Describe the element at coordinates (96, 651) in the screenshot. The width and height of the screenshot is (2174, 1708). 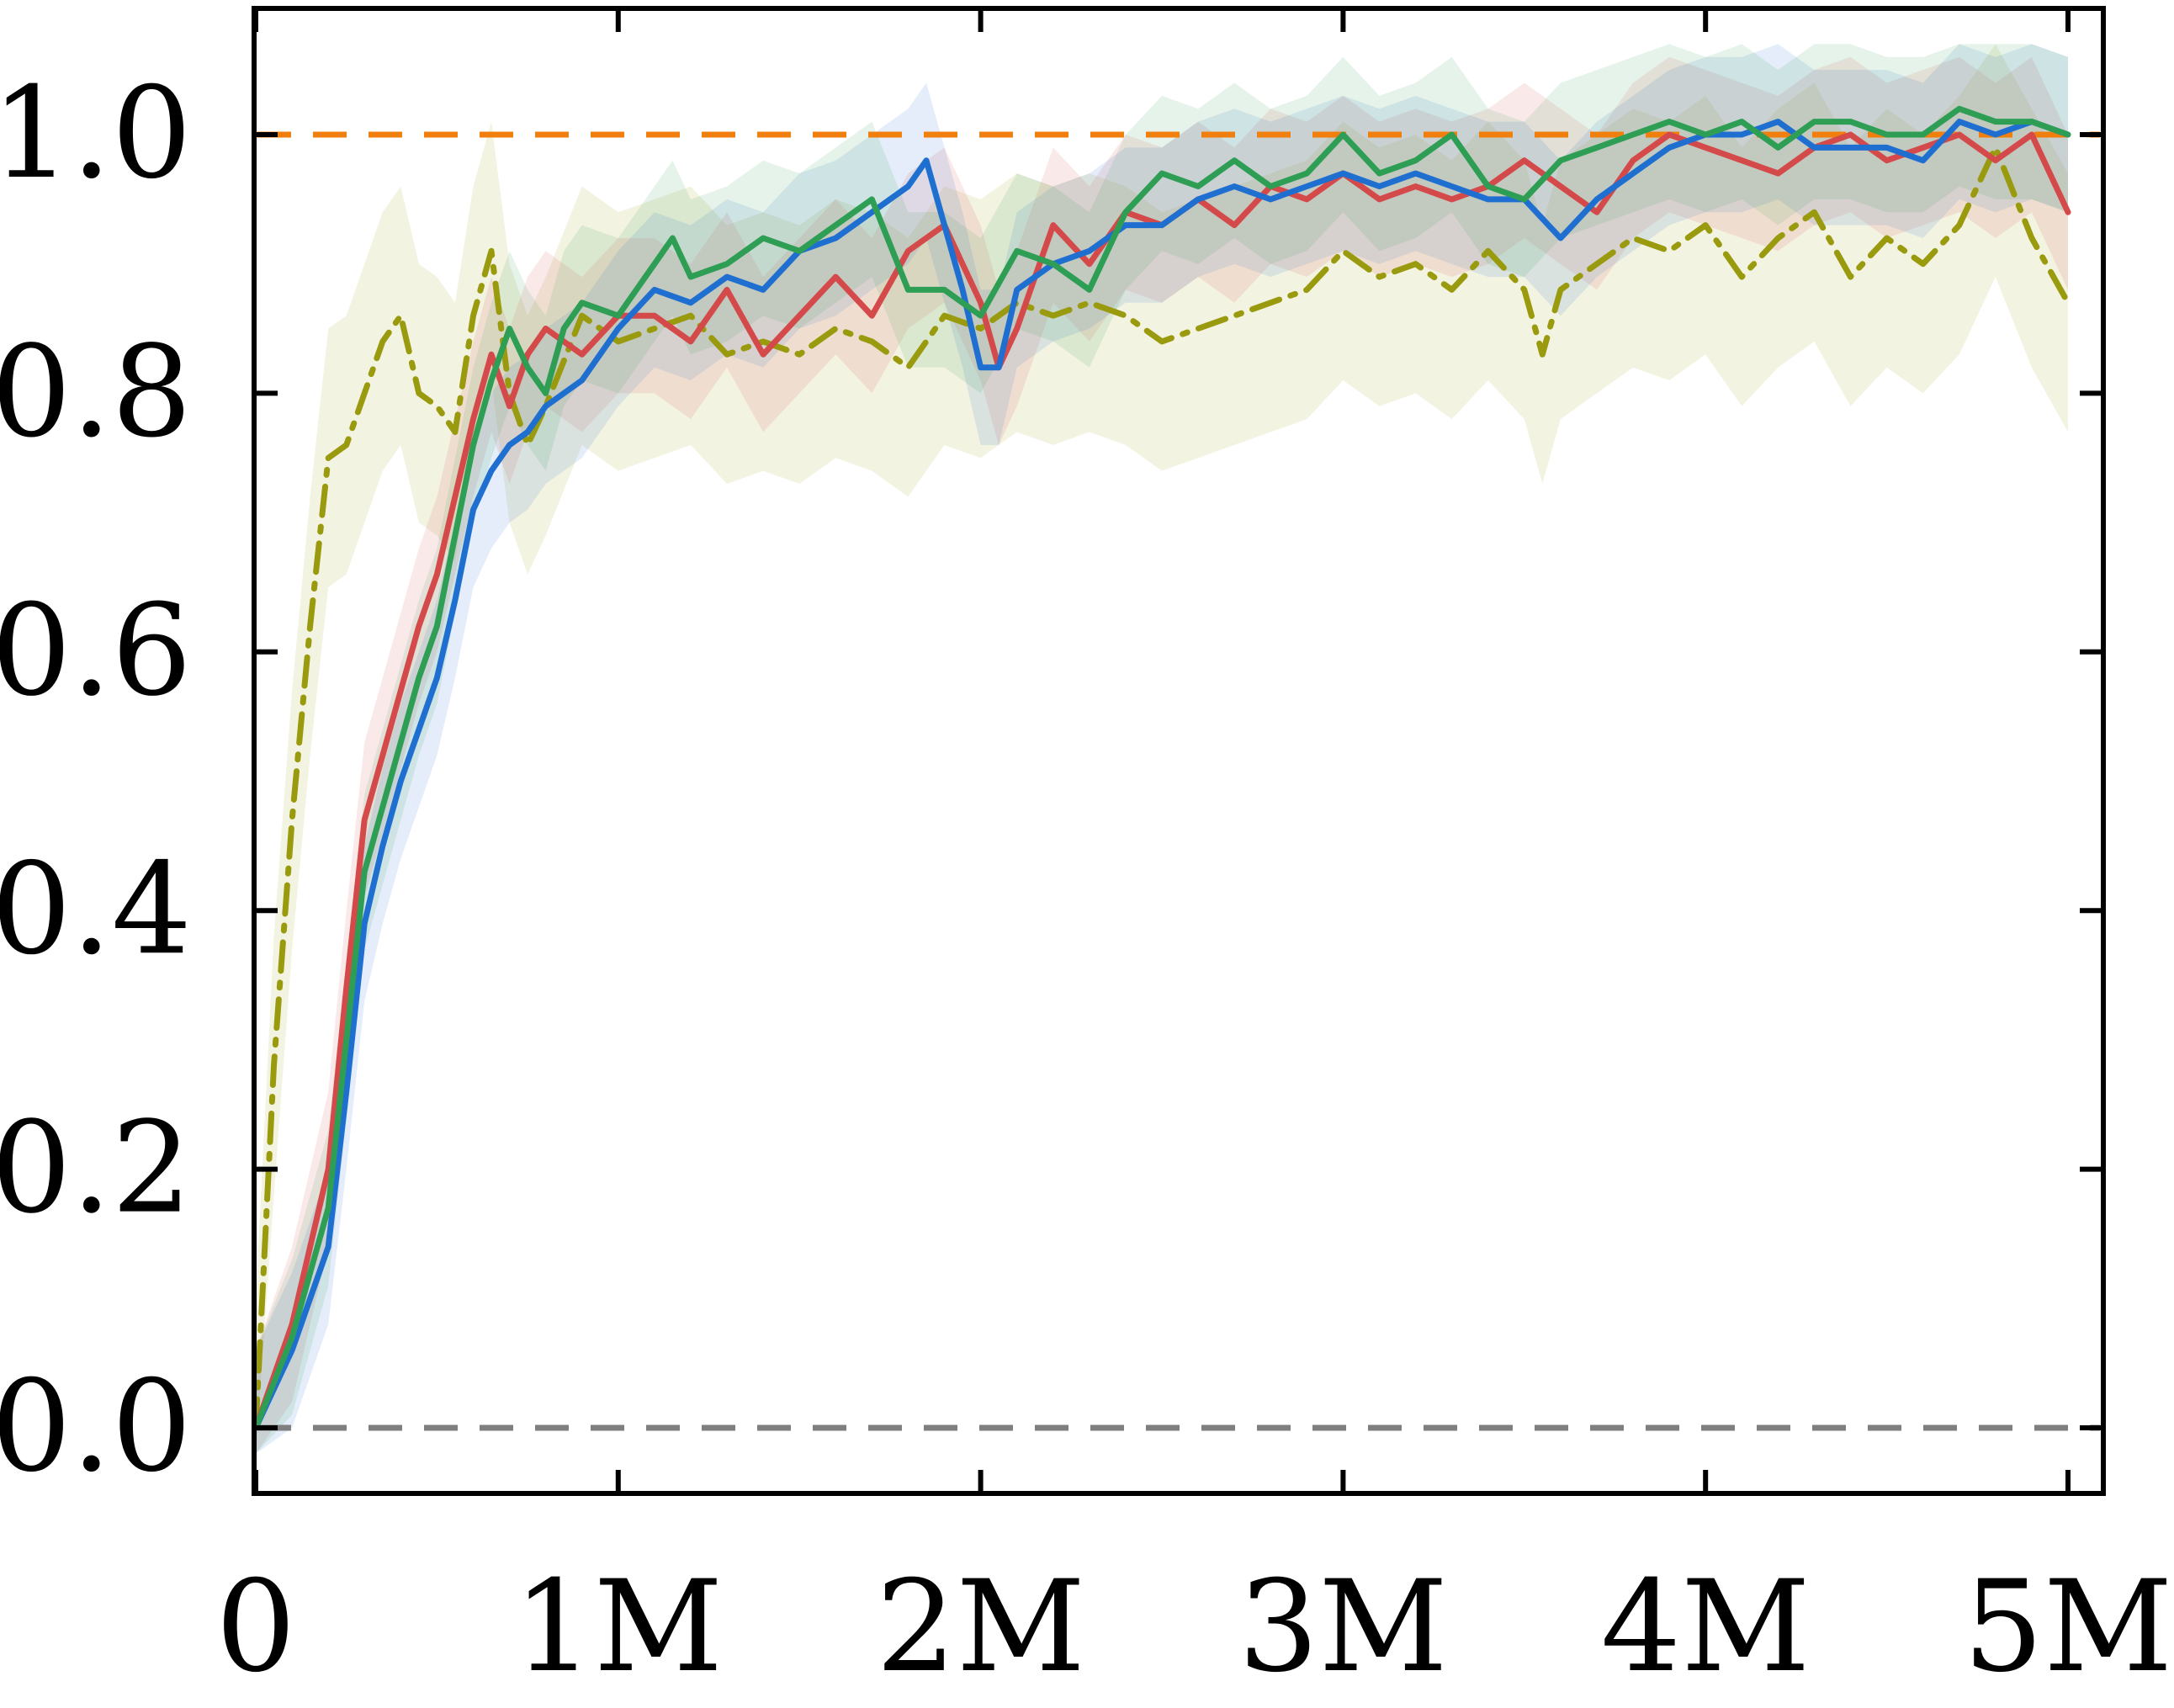
I see `y-tick-label: 0.6` at that location.